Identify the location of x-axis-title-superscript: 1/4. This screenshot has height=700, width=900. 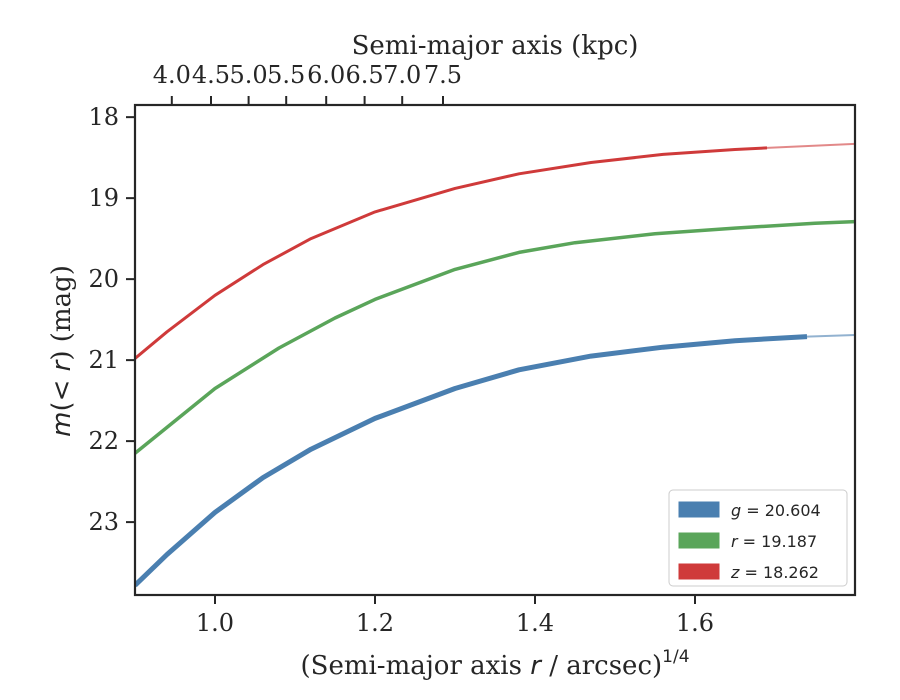
(675, 657).